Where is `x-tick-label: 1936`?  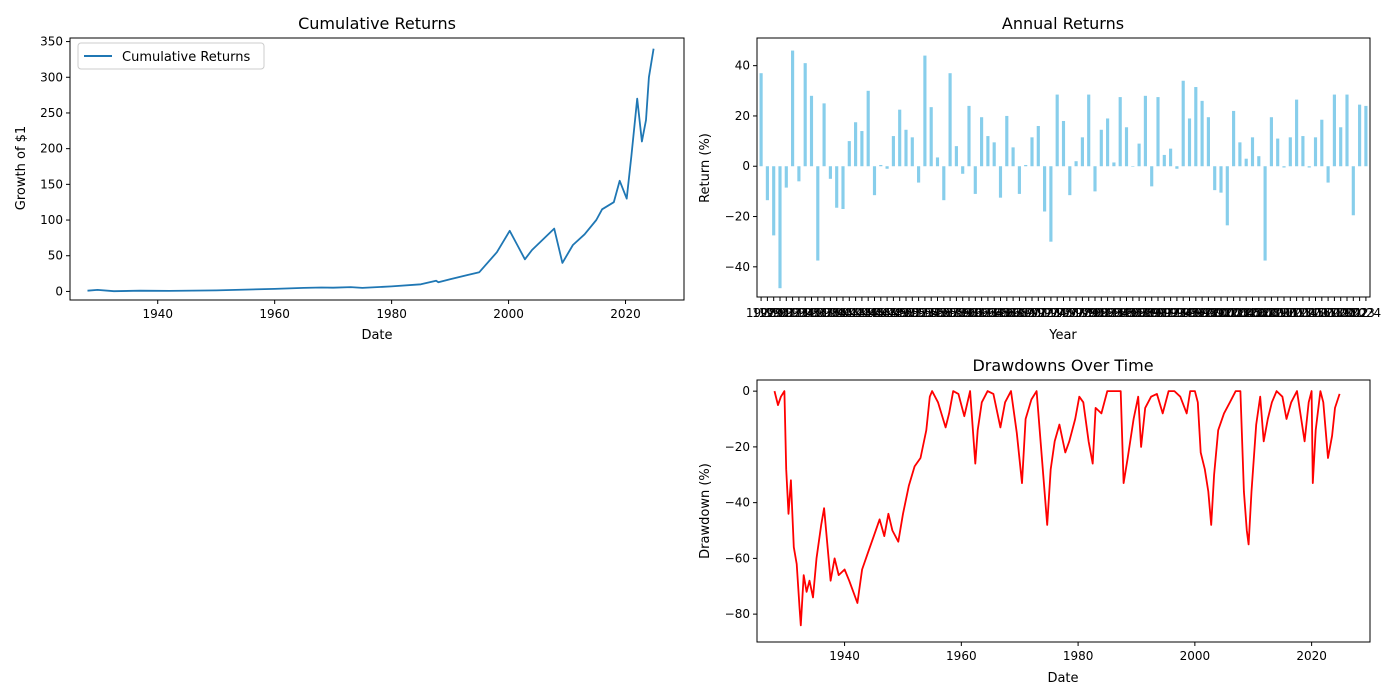 x-tick-label: 1936 is located at coordinates (811, 313).